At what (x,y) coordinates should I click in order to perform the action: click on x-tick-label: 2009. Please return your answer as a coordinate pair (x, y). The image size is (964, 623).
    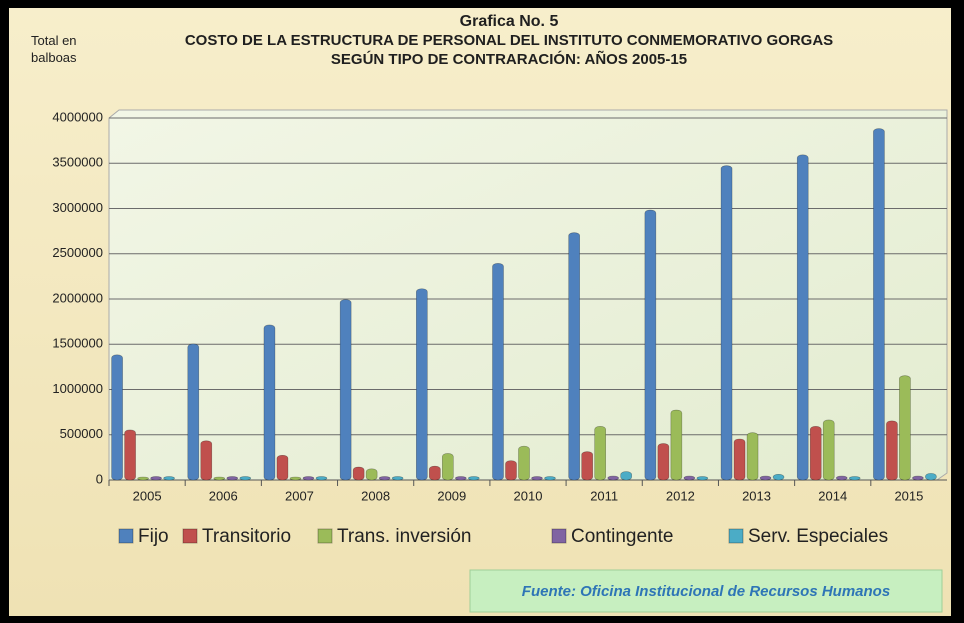
    Looking at the image, I should click on (451, 495).